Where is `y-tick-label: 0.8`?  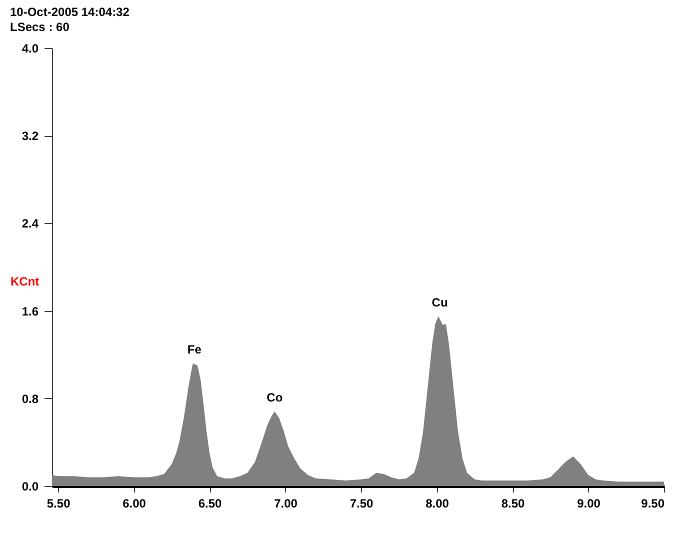 y-tick-label: 0.8 is located at coordinates (30, 399).